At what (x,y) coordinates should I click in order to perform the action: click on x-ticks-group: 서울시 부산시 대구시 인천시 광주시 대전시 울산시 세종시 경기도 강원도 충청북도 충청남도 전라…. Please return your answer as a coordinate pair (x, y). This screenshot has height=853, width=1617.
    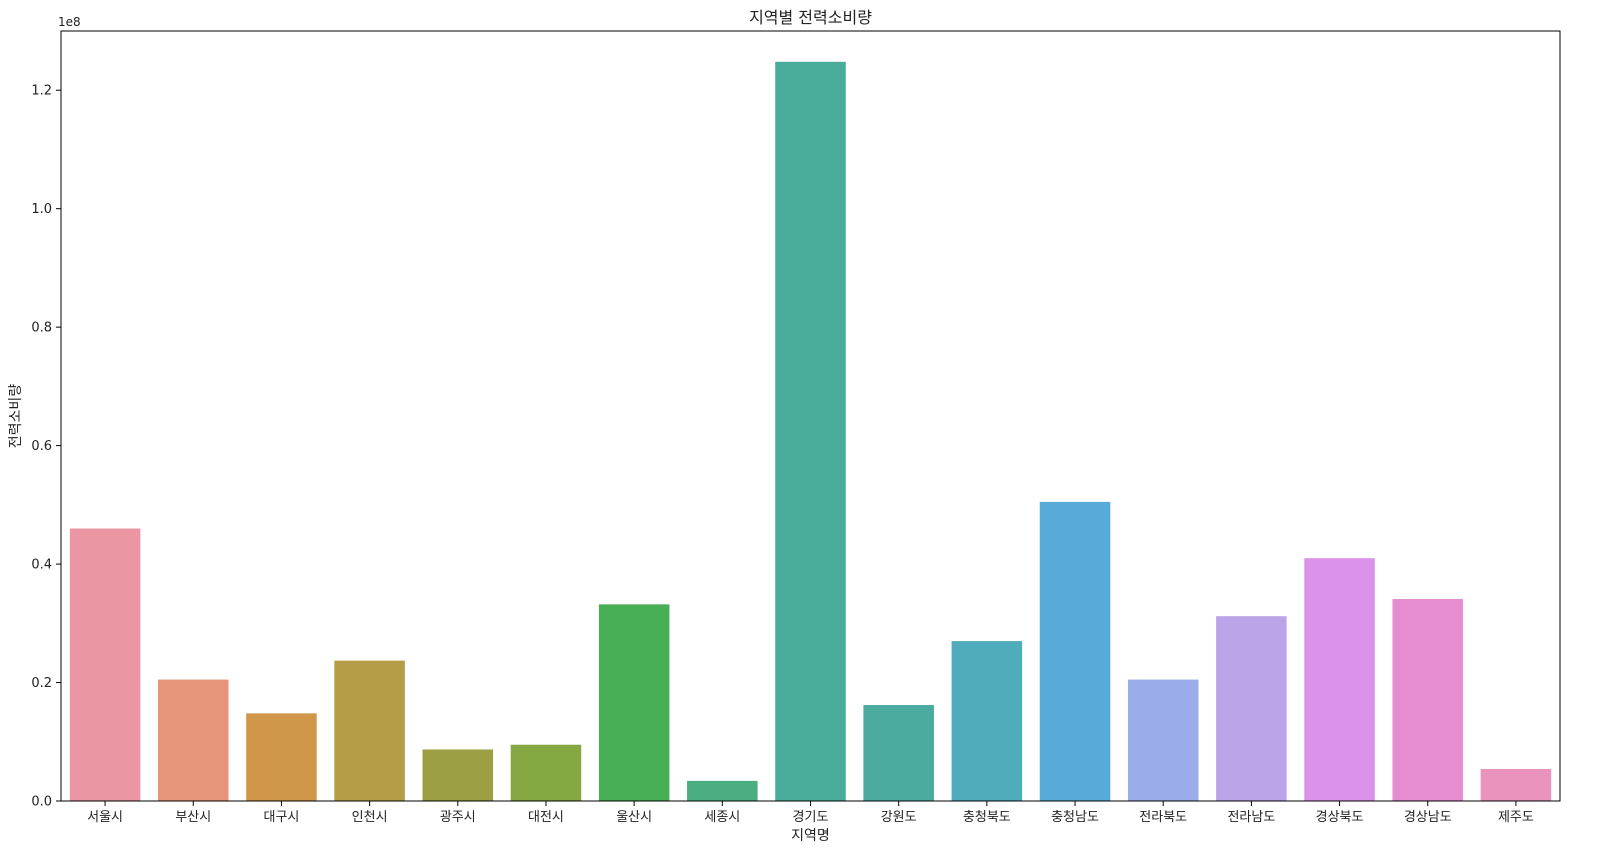
    Looking at the image, I should click on (810, 813).